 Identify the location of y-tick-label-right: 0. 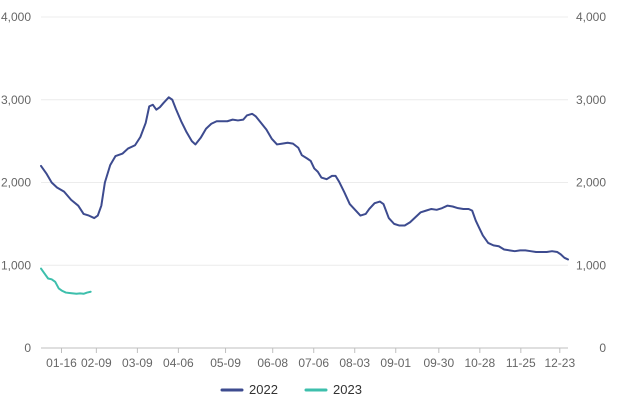
(602, 348).